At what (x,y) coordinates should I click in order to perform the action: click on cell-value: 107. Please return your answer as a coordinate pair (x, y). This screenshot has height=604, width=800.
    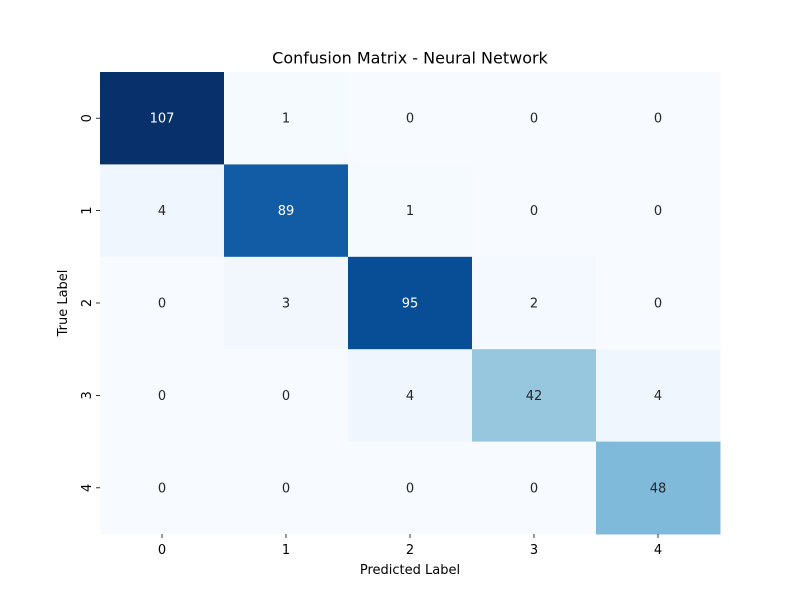
    Looking at the image, I should click on (162, 119).